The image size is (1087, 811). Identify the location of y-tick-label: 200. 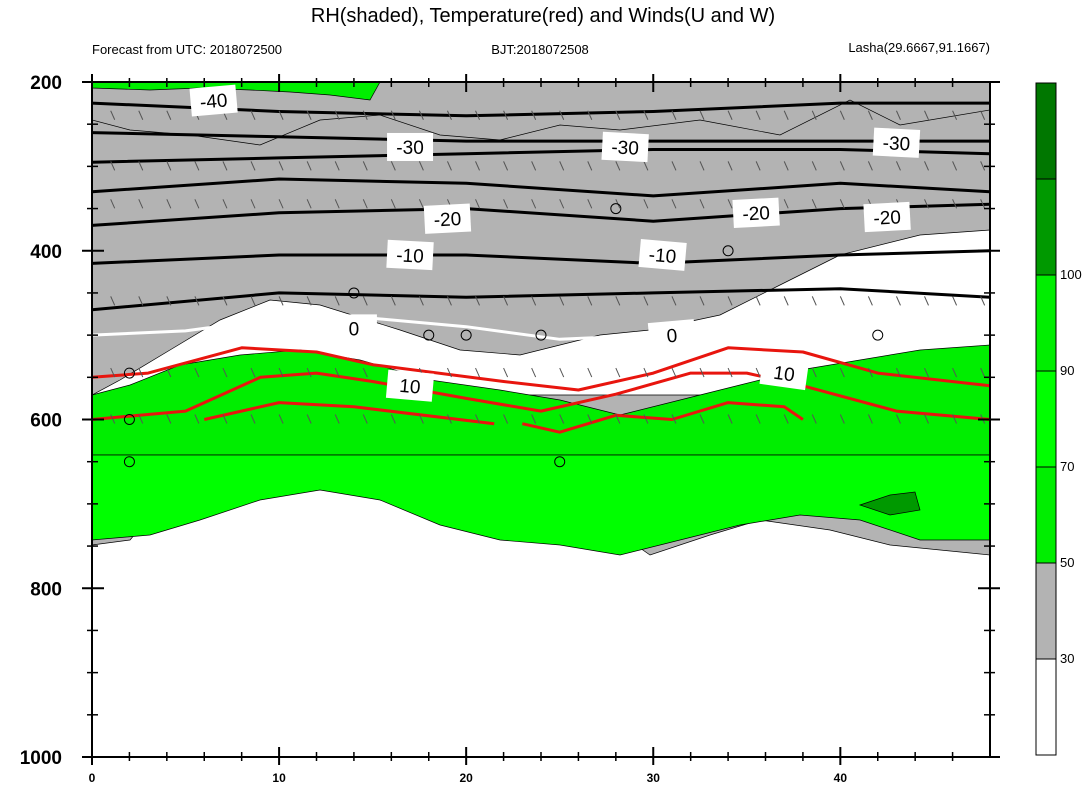
(46, 83).